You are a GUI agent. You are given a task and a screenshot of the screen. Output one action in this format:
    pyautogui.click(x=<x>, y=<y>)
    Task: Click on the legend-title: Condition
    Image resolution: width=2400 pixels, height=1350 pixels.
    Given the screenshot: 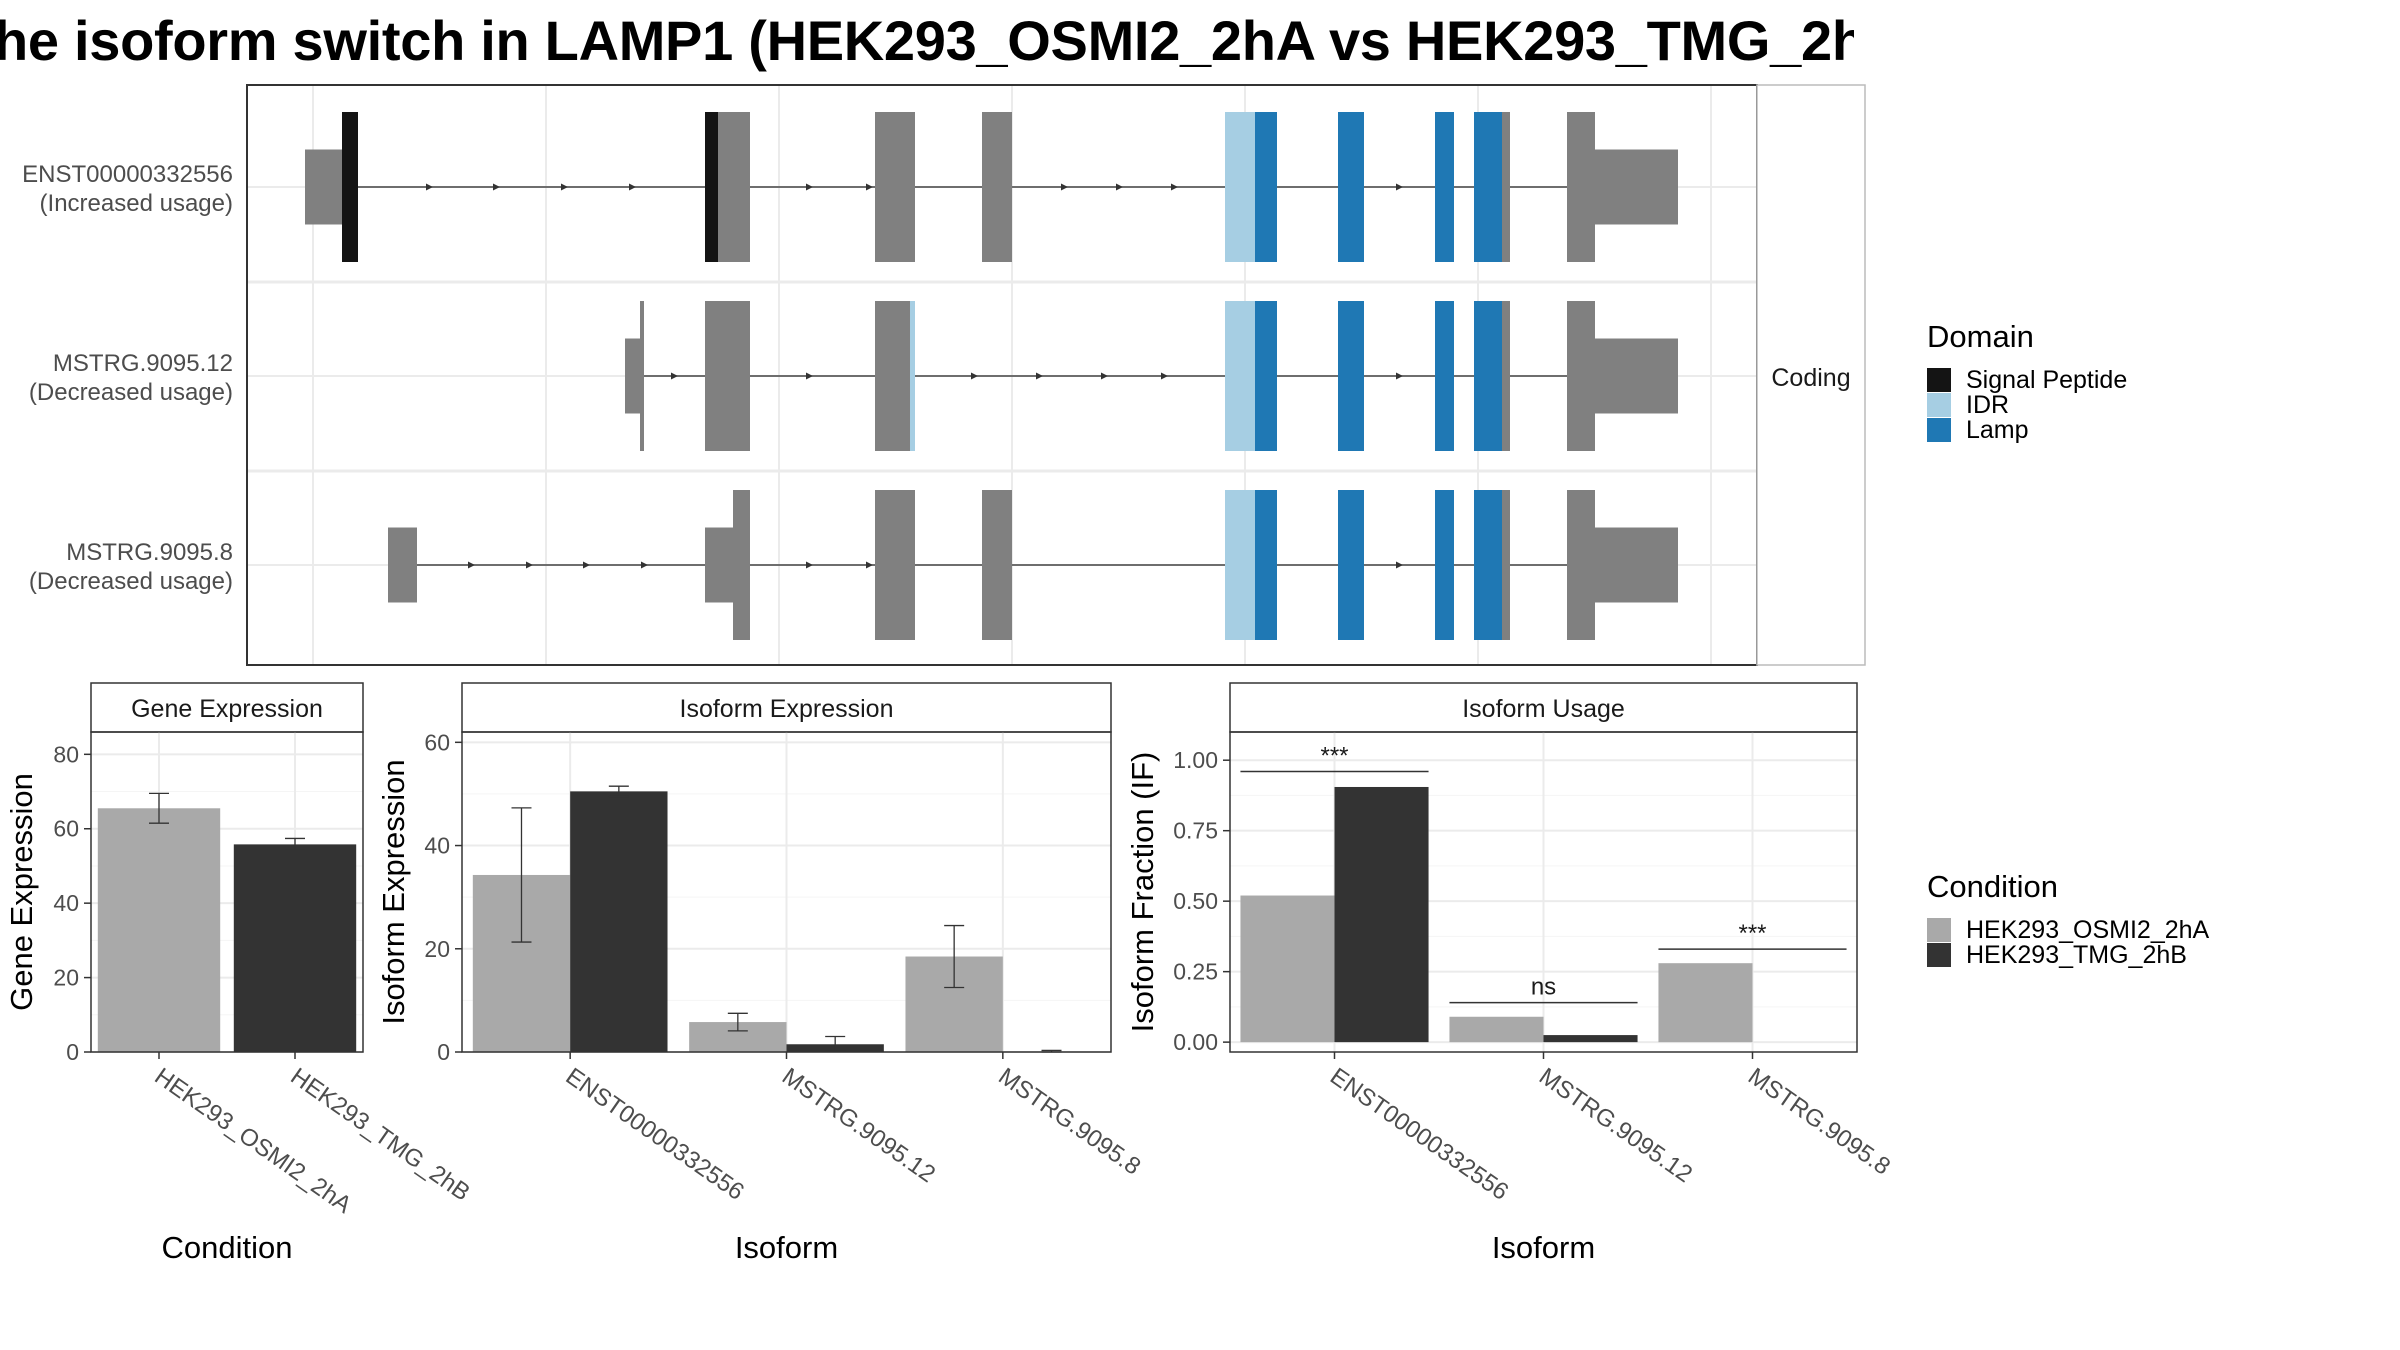 What is the action you would take?
    pyautogui.click(x=1992, y=886)
    